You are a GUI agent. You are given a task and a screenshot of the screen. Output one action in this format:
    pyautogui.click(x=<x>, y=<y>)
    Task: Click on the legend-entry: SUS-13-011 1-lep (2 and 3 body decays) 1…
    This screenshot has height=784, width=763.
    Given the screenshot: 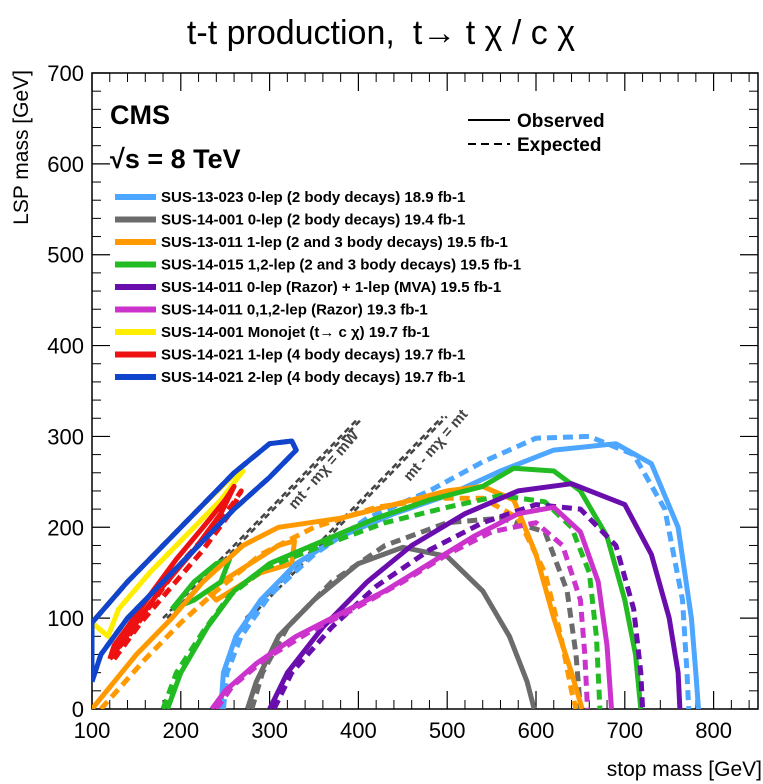 What is the action you would take?
    pyautogui.click(x=334, y=242)
    